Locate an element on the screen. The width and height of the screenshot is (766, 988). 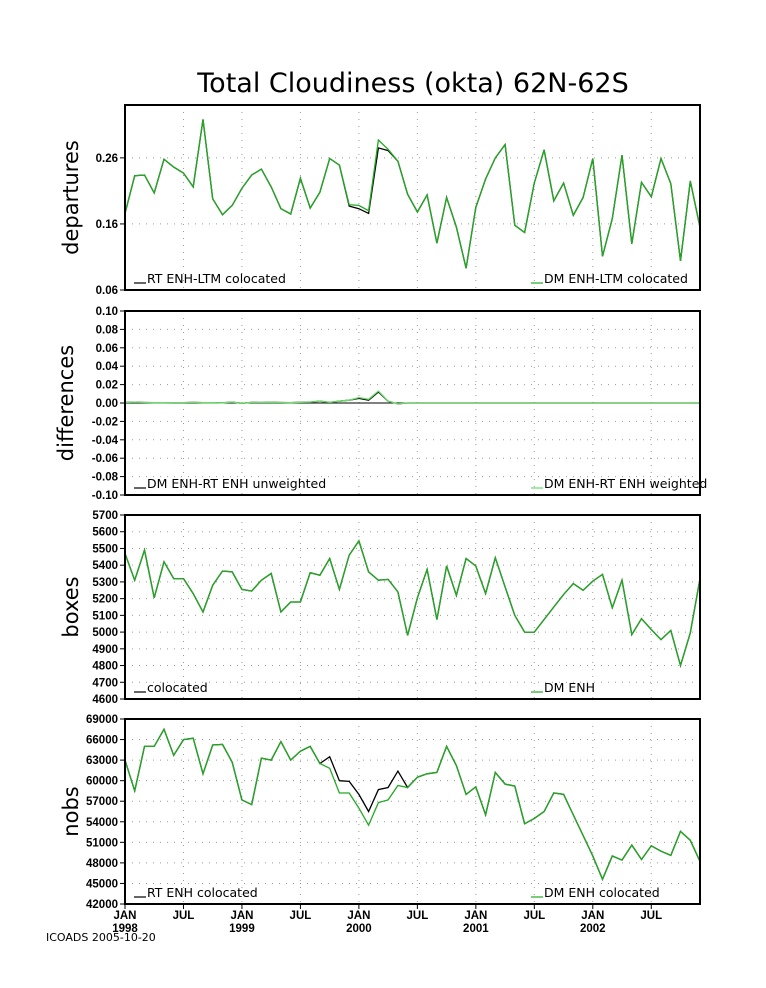
y-tick-label: -0.02 is located at coordinates (105, 422).